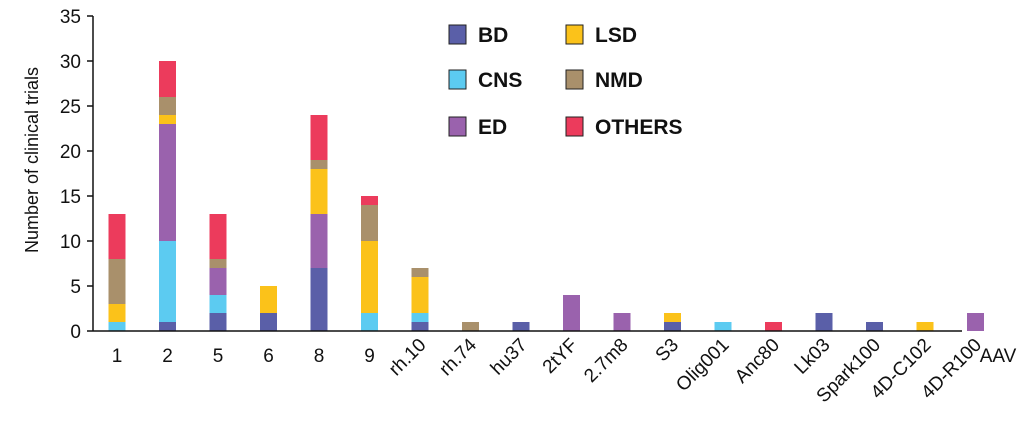  Describe the element at coordinates (32, 160) in the screenshot. I see `y-axis-title: Number of clinical trials` at that location.